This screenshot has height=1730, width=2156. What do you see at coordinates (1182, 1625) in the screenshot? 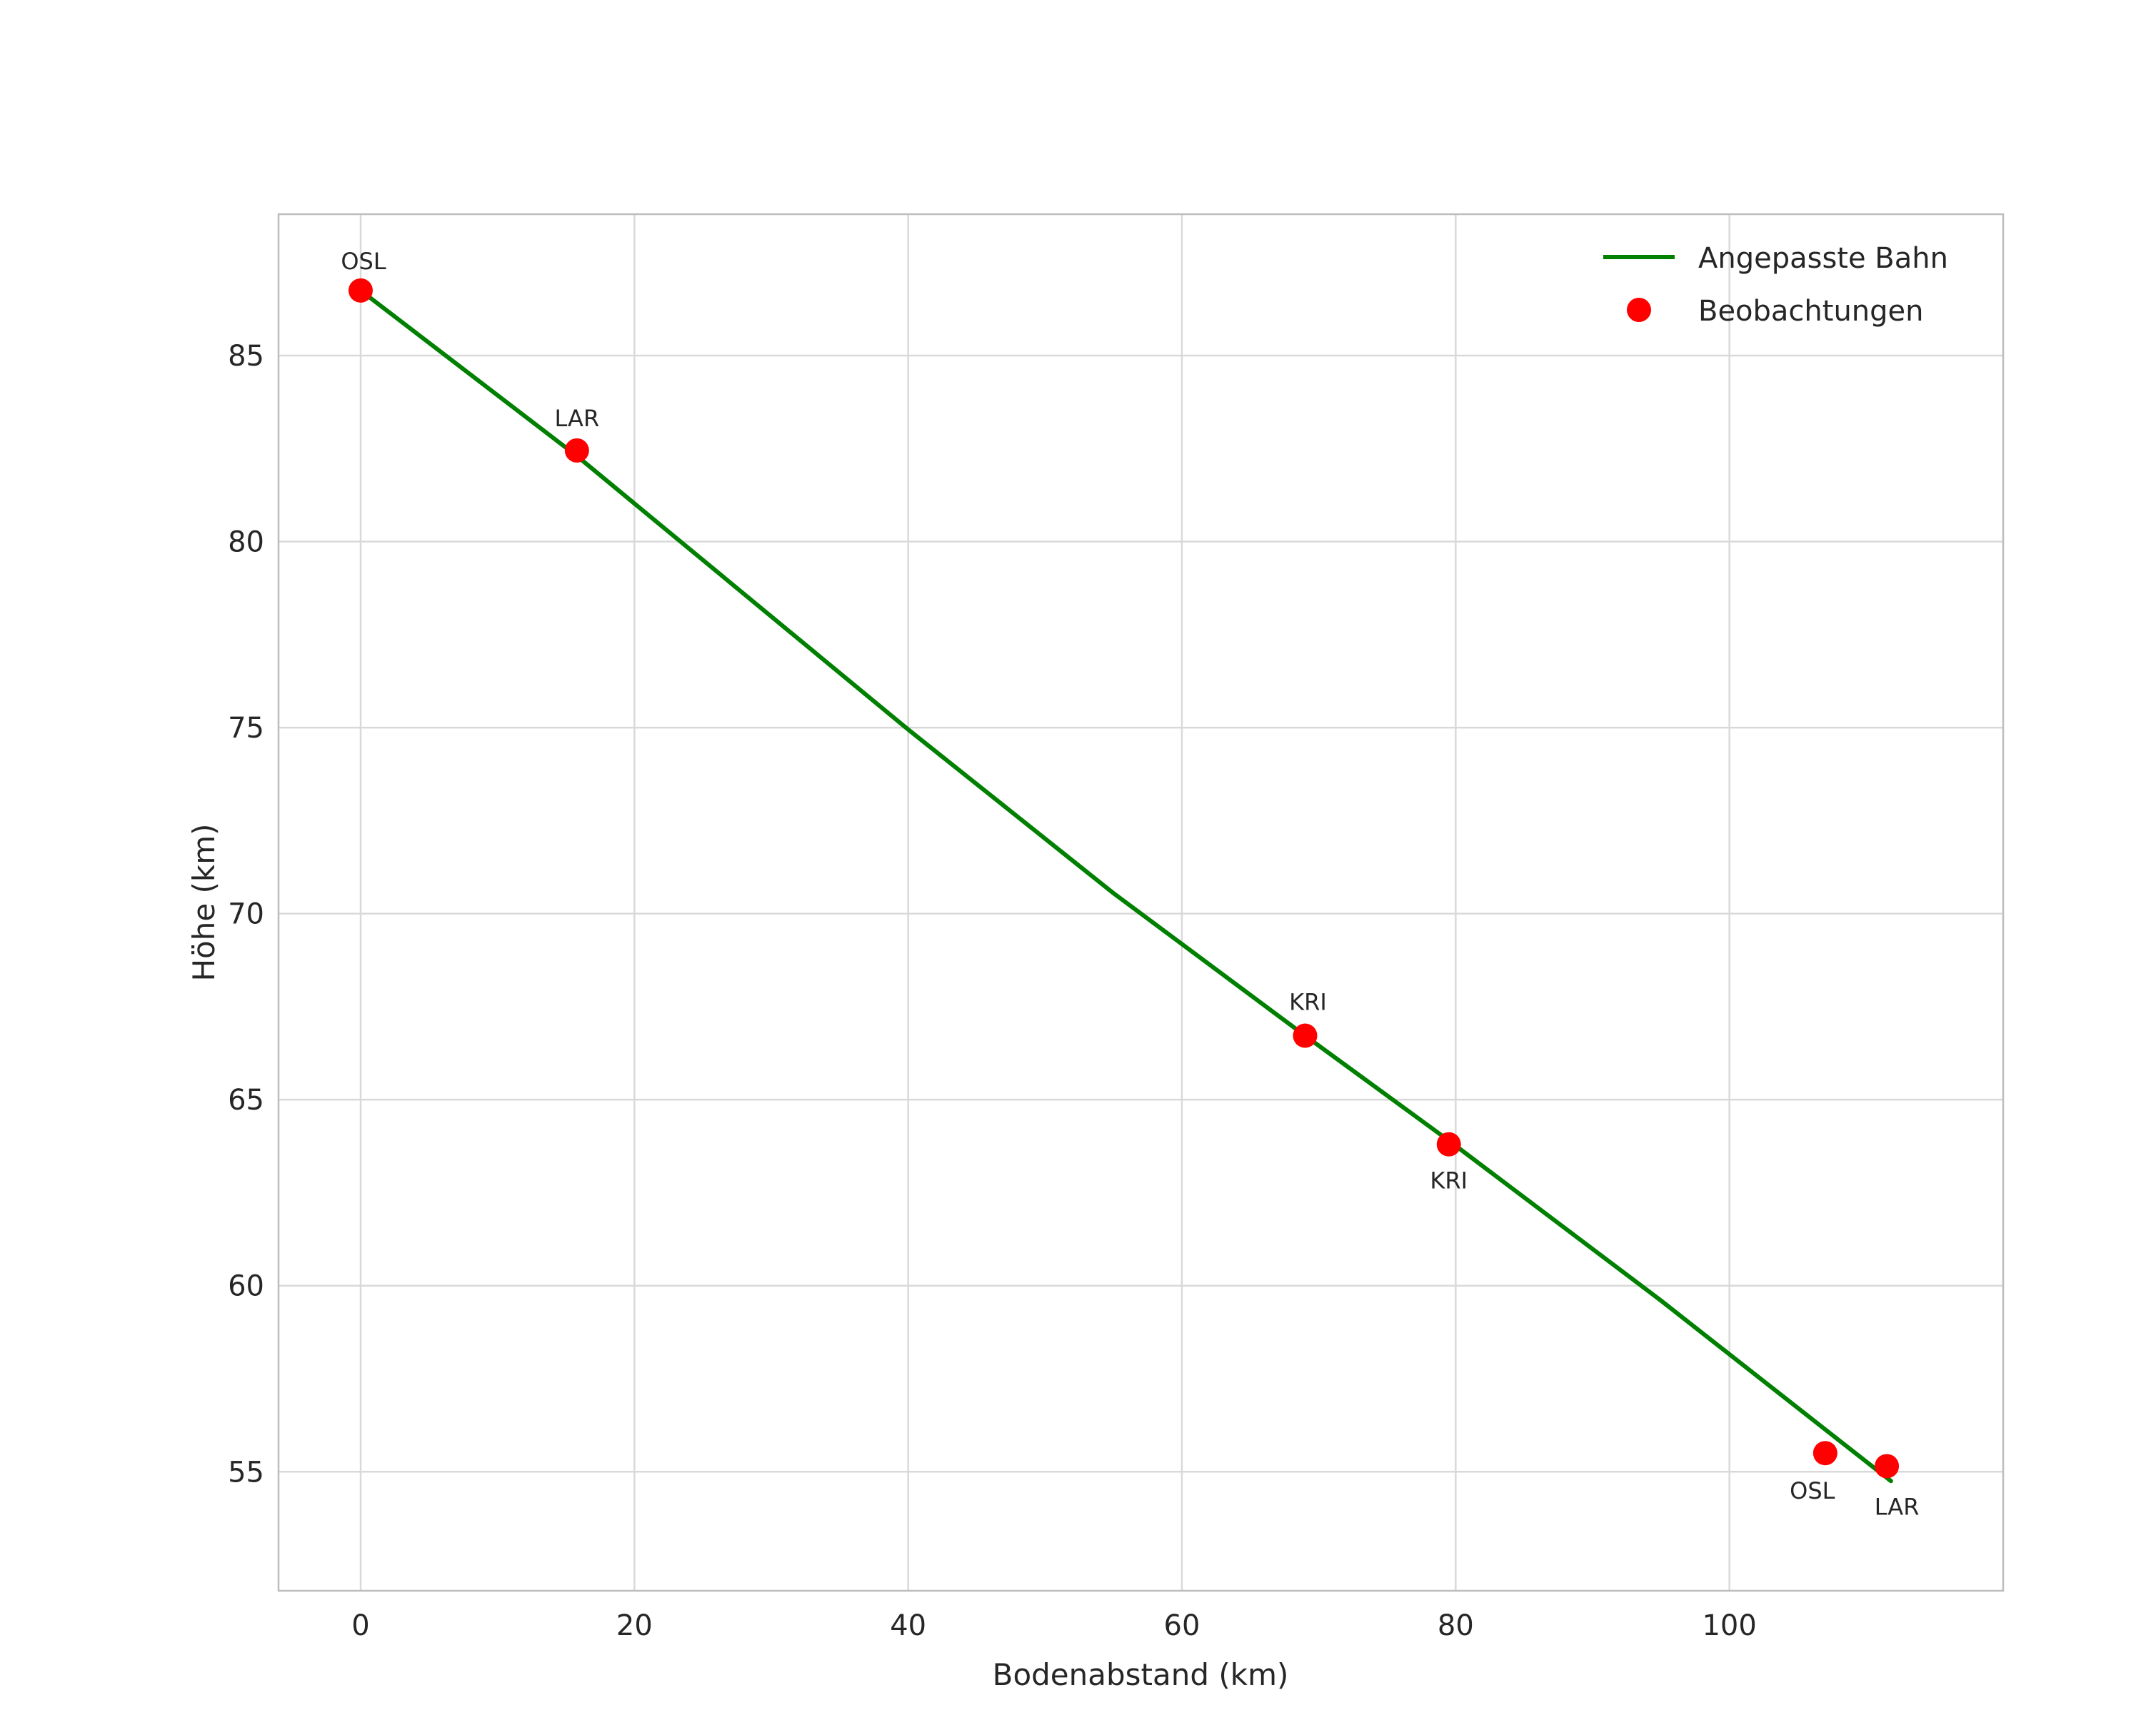
I see `x-tick-label: 60` at bounding box center [1182, 1625].